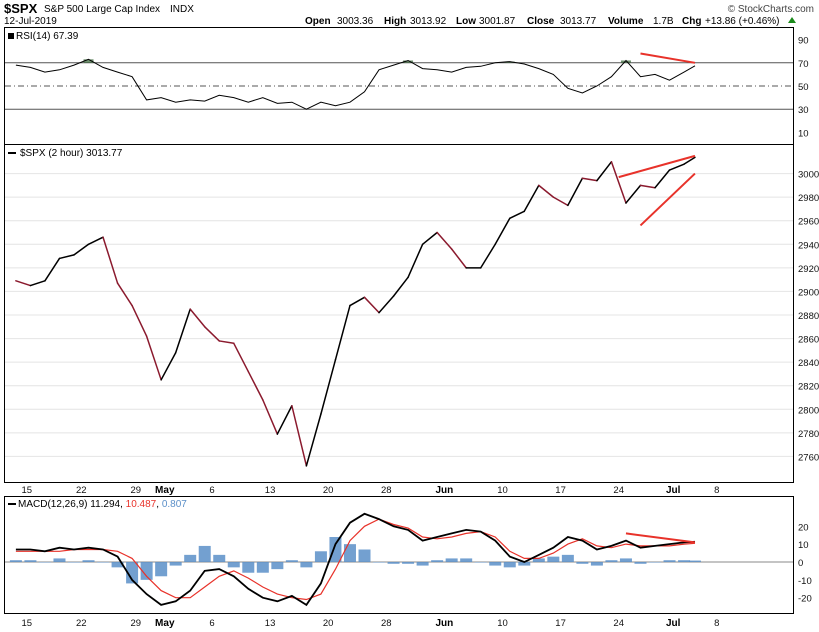  What do you see at coordinates (657, 166) in the screenshot?
I see `price-upper-trendline` at bounding box center [657, 166].